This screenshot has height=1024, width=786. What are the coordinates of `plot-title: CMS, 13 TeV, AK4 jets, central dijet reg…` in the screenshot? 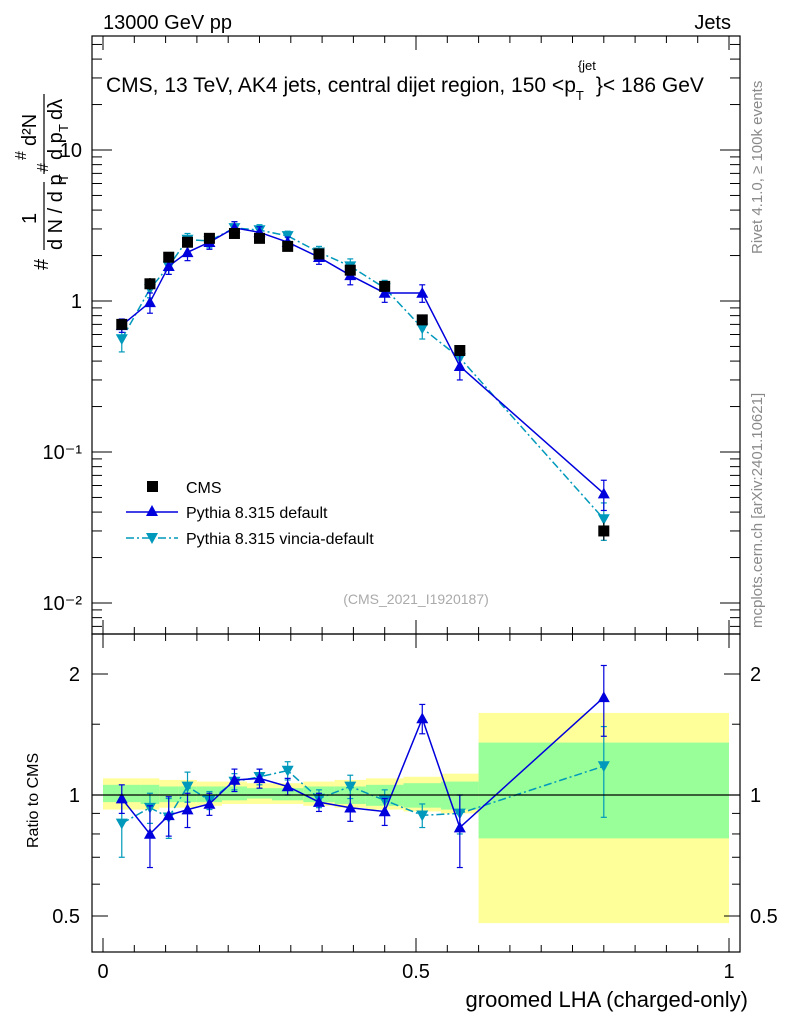 It's located at (405, 80).